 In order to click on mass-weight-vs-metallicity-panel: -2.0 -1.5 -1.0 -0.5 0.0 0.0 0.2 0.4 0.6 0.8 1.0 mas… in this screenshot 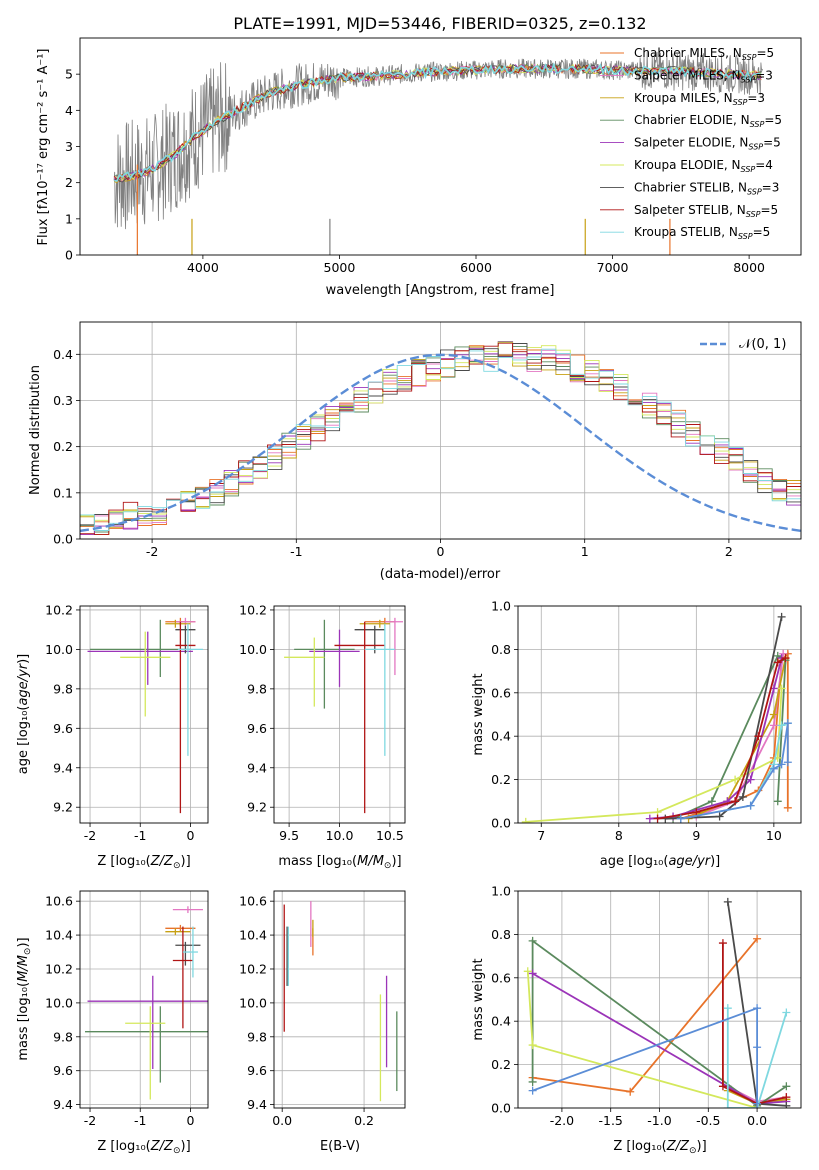, I will do `click(636, 1020)`.